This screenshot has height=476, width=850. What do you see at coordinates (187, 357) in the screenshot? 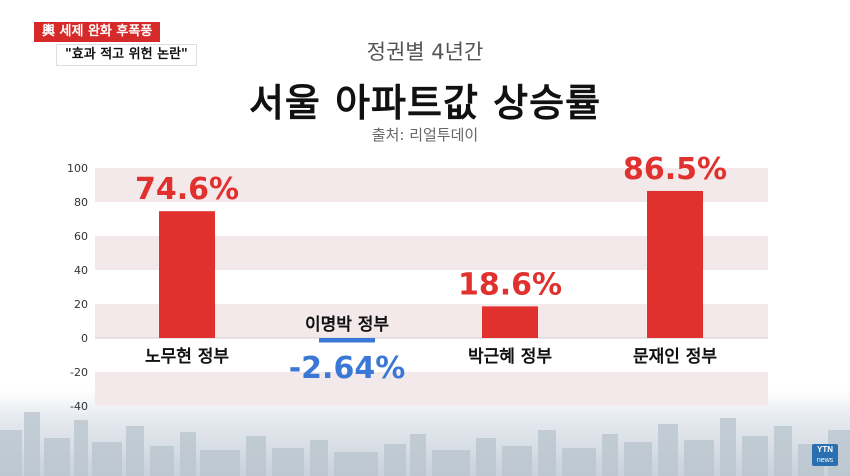
I see `category-label: 노무현 정부` at bounding box center [187, 357].